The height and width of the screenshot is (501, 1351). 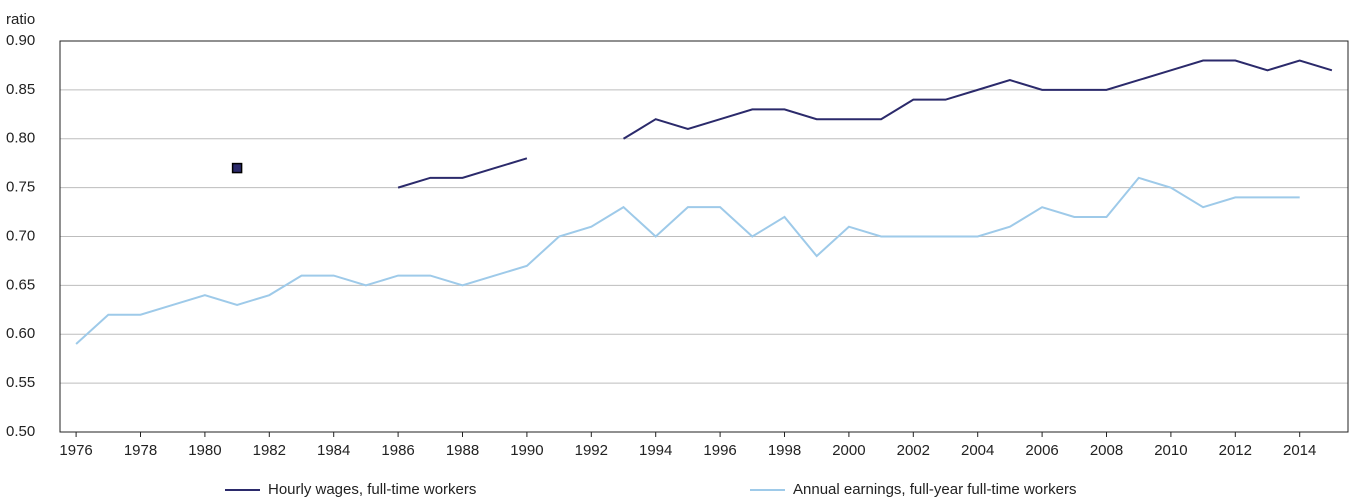 What do you see at coordinates (784, 450) in the screenshot?
I see `x-tick-label: 1998` at bounding box center [784, 450].